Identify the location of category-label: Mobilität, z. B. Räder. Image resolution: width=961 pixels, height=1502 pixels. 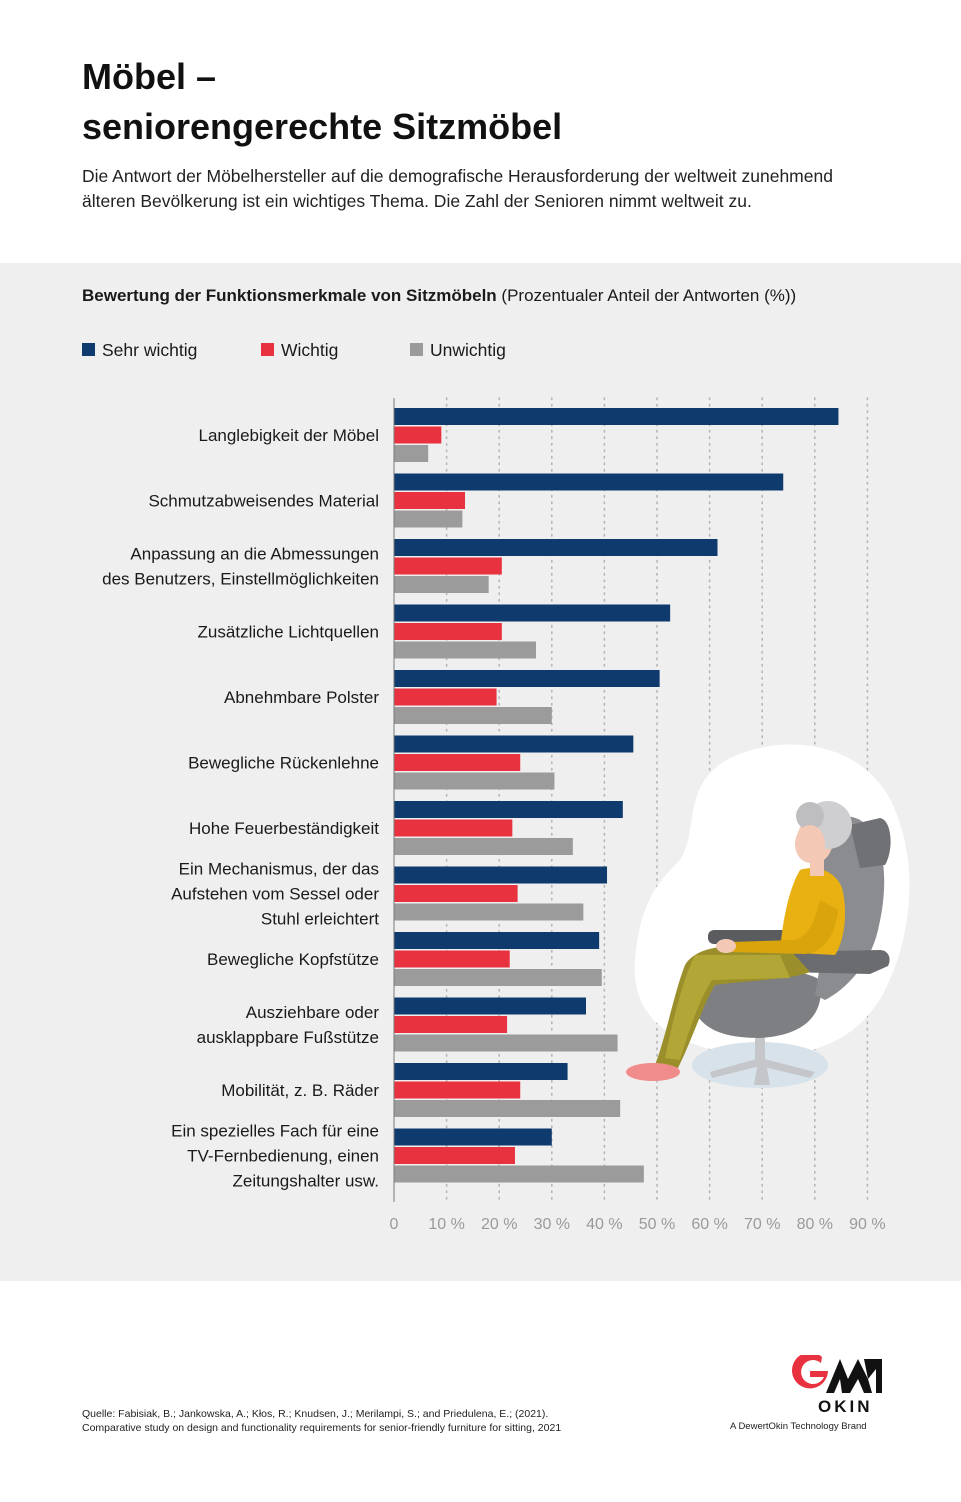
(300, 1090).